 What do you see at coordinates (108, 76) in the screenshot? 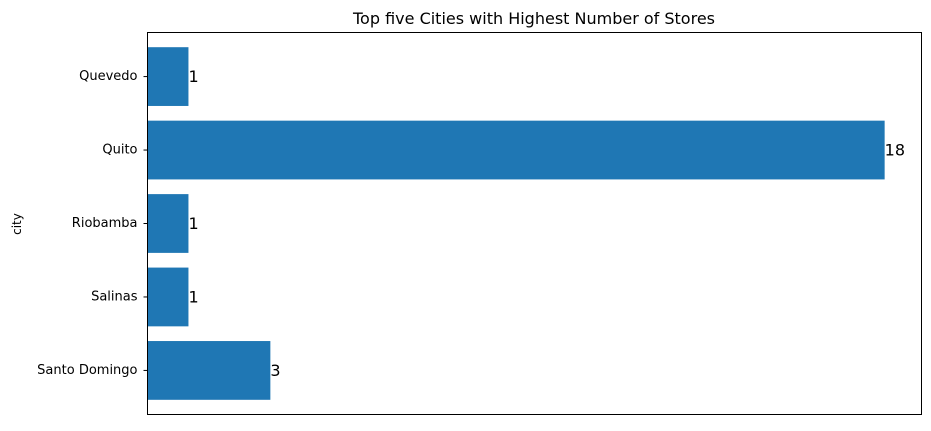
I see `y-tick-label: Quevedo` at bounding box center [108, 76].